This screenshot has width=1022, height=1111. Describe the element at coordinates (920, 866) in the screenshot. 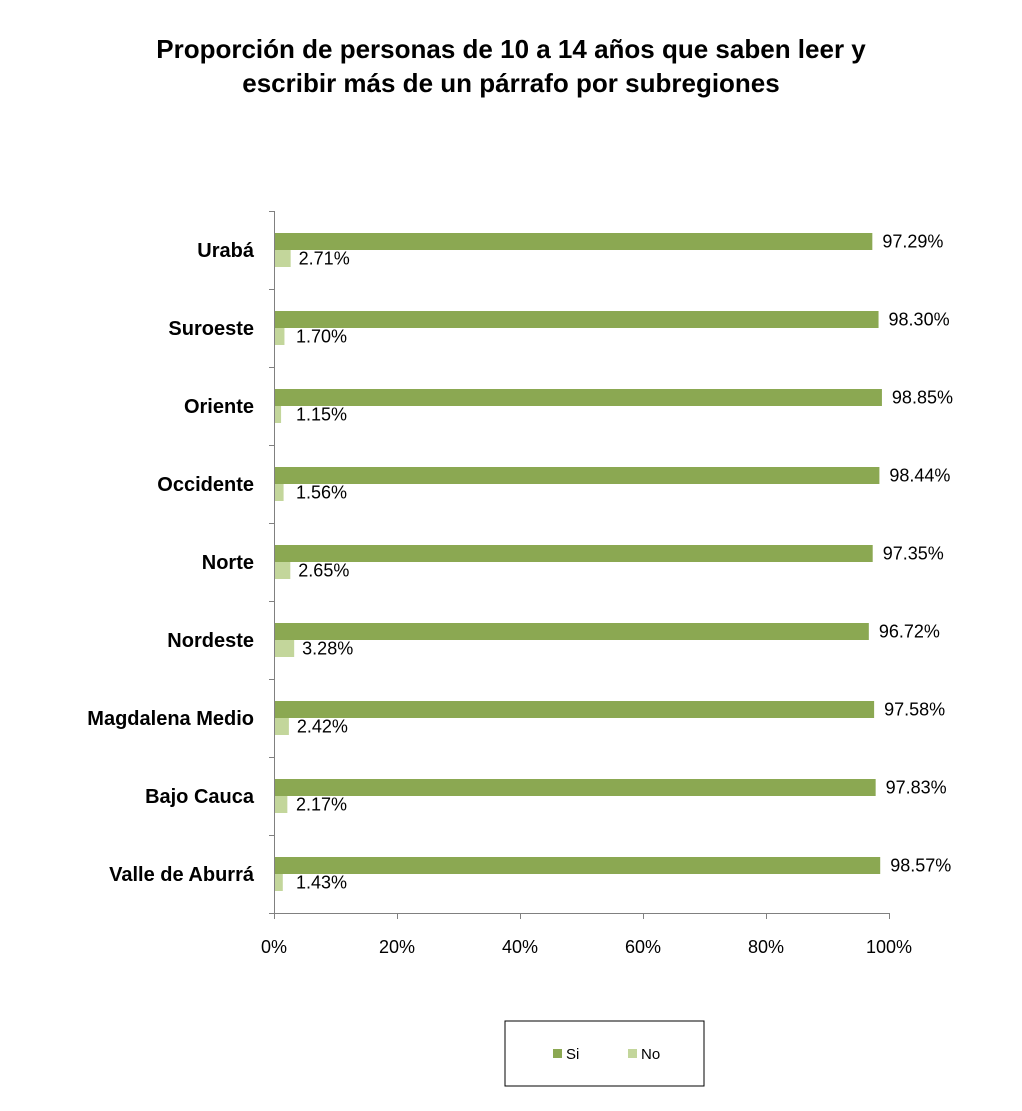

I see `data-label-si-valle-de-aburra: 98.57%` at that location.